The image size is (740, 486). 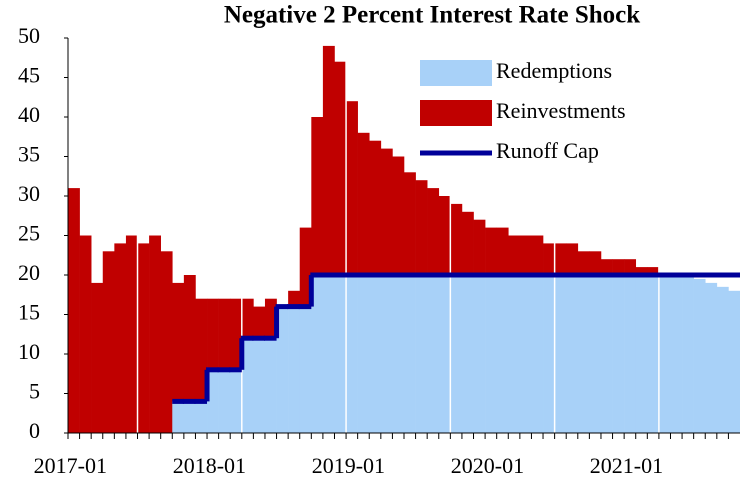 I want to click on y-tick-label: 10, so click(x=29, y=351).